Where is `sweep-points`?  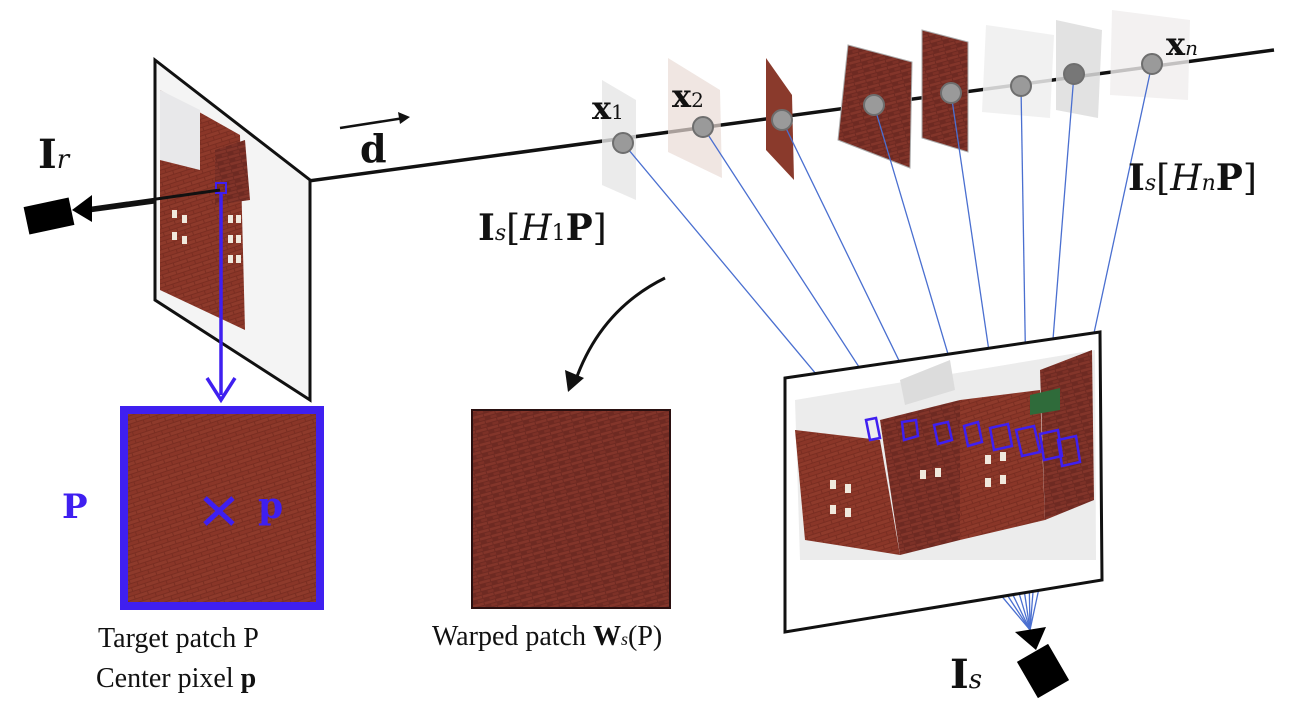
sweep-points is located at coordinates (887, 103).